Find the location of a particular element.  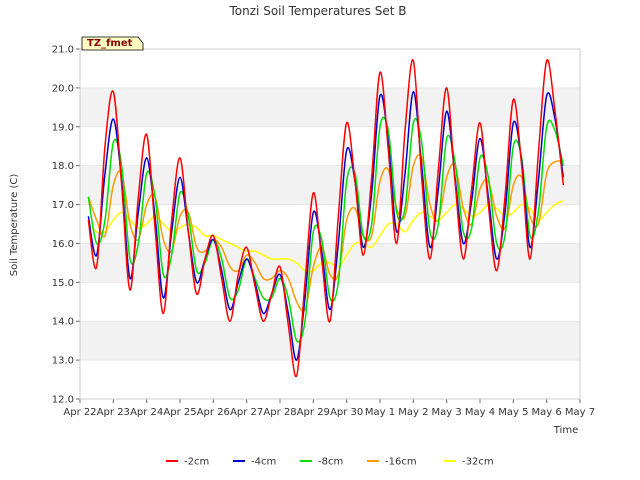

station-badge: TZ_fmet is located at coordinates (112, 43).